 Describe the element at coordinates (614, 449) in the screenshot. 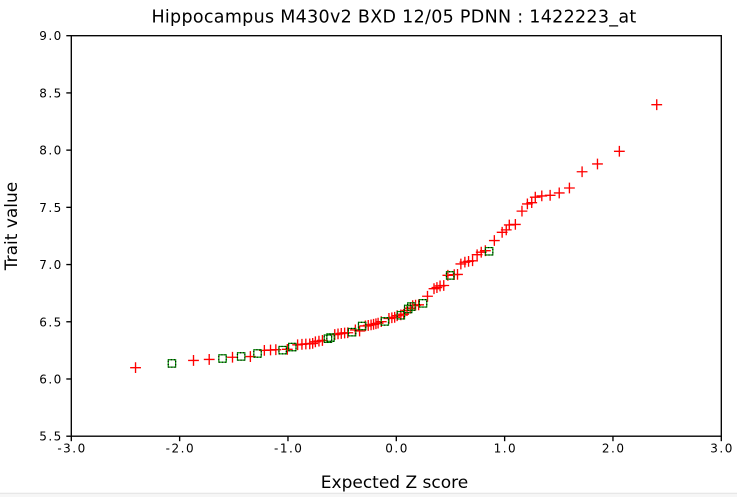

I see `x-tick-label: 2.0` at that location.